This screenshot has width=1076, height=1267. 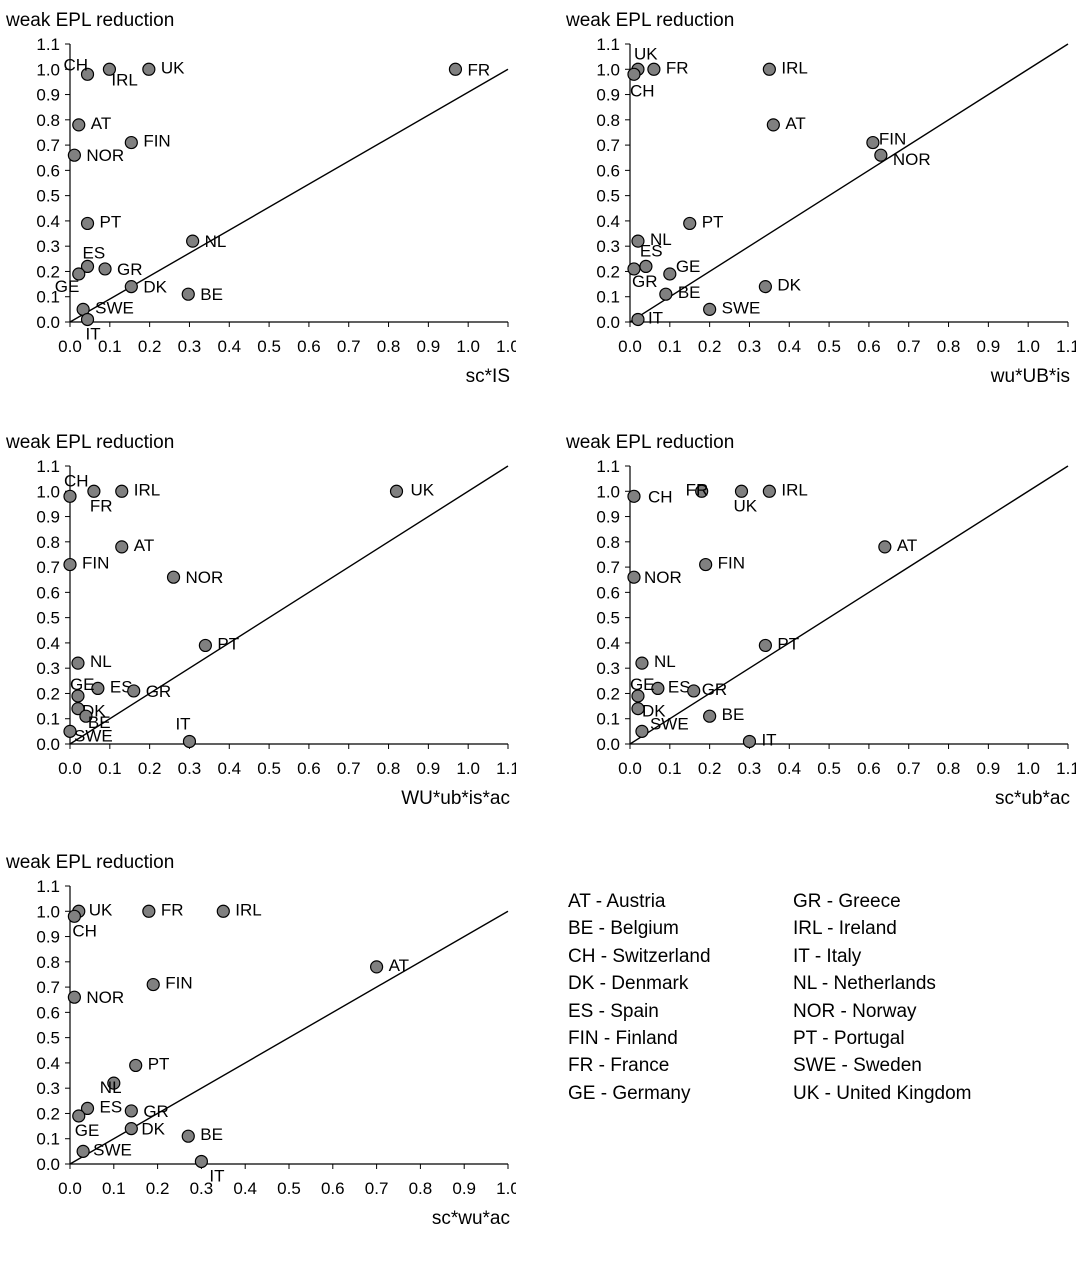 What do you see at coordinates (765, 287) in the screenshot?
I see `data-point-dk` at bounding box center [765, 287].